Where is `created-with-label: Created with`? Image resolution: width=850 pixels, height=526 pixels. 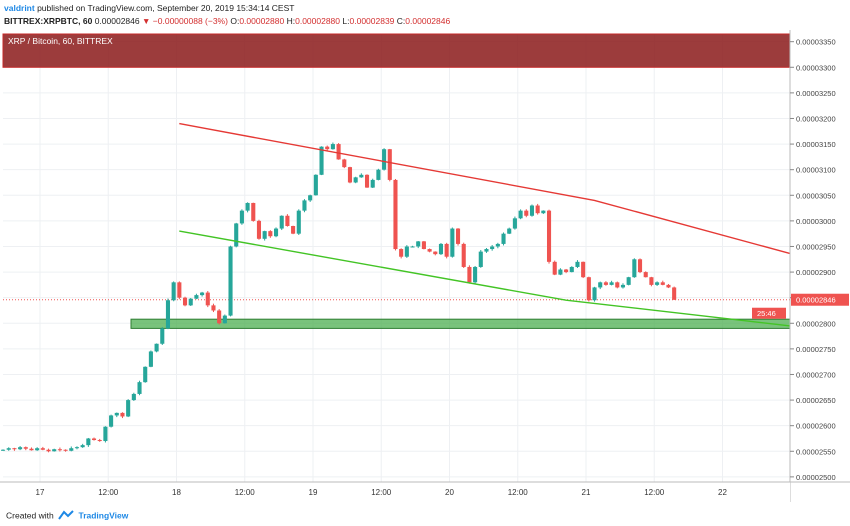 created-with-label: Created with is located at coordinates (30, 515).